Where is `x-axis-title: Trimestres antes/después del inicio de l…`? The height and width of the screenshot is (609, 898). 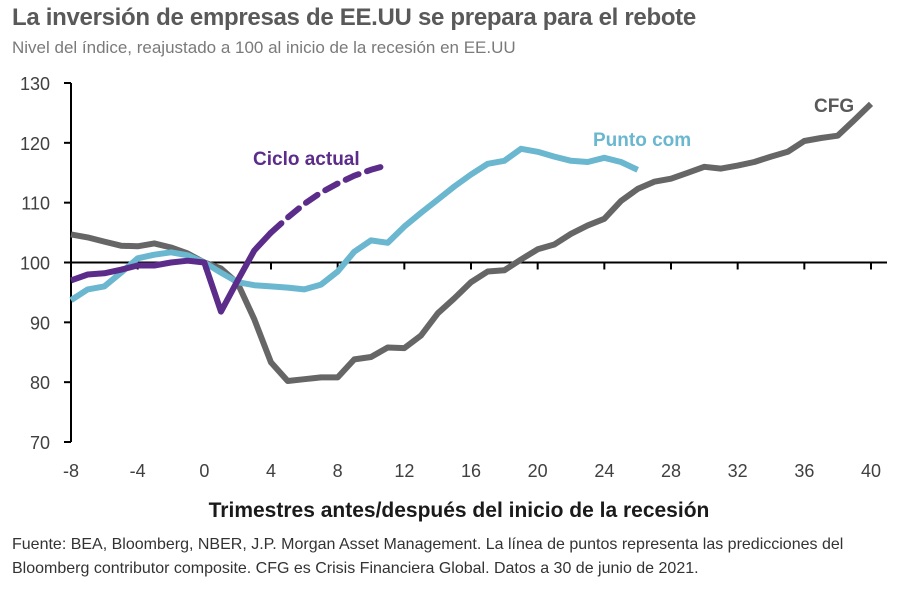 x-axis-title: Trimestres antes/después del inicio de l… is located at coordinates (459, 510).